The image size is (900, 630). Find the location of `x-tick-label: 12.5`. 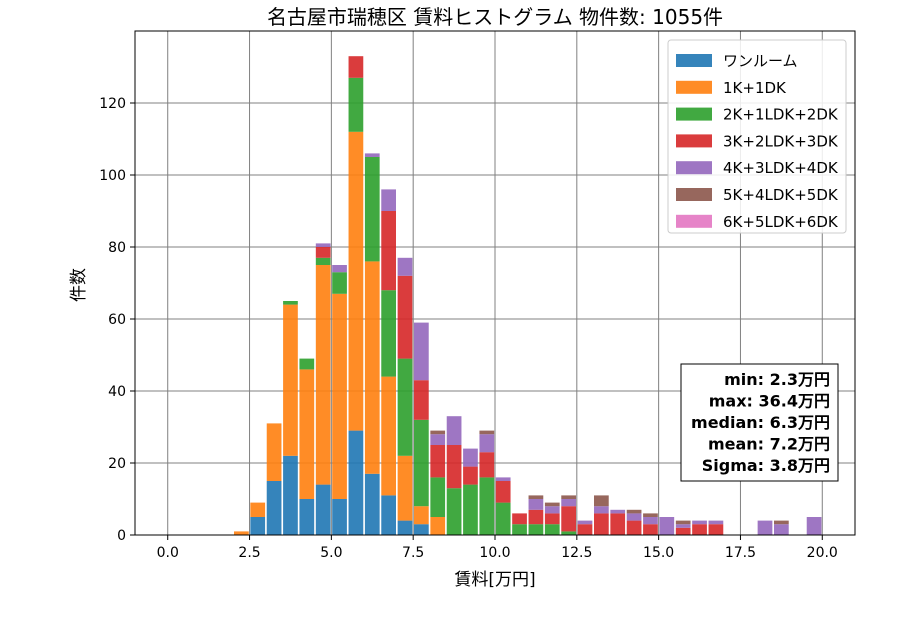

x-tick-label: 12.5 is located at coordinates (576, 553).